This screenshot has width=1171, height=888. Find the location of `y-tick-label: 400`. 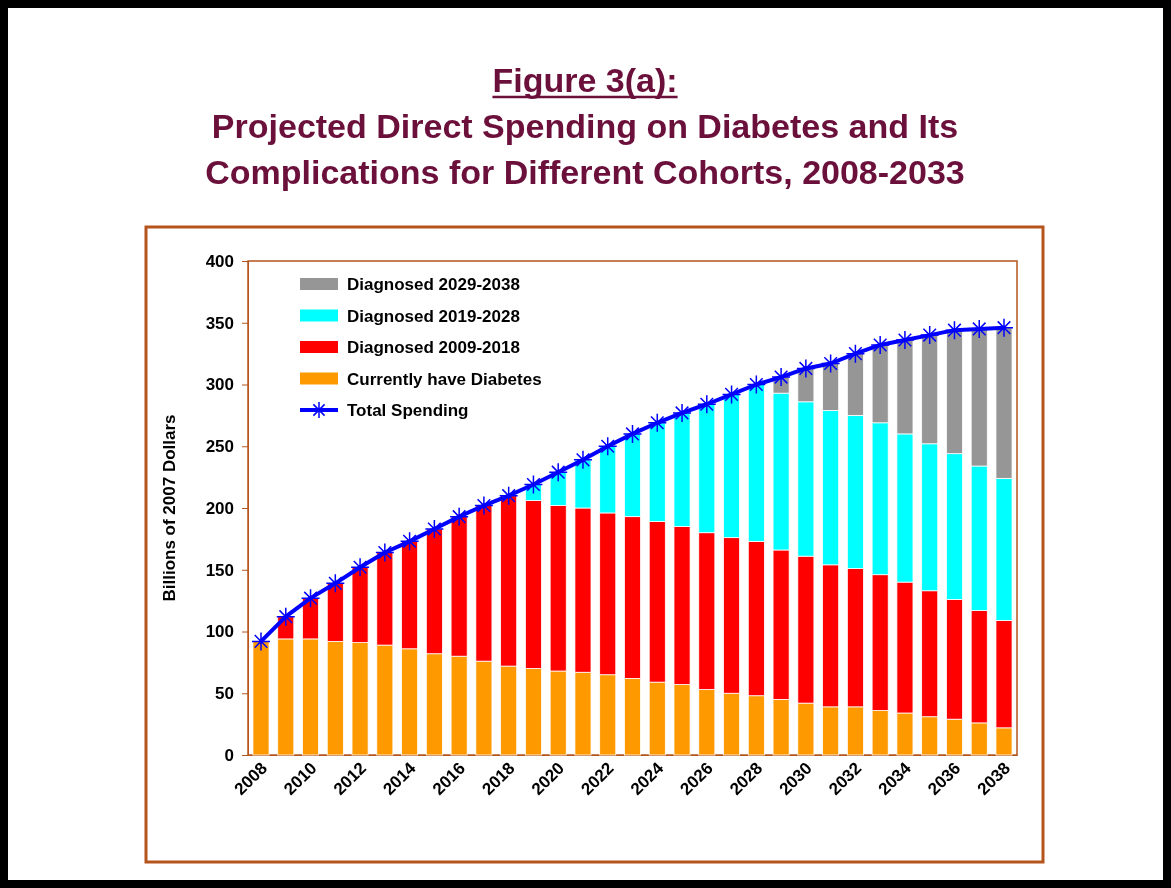

y-tick-label: 400 is located at coordinates (219, 261).